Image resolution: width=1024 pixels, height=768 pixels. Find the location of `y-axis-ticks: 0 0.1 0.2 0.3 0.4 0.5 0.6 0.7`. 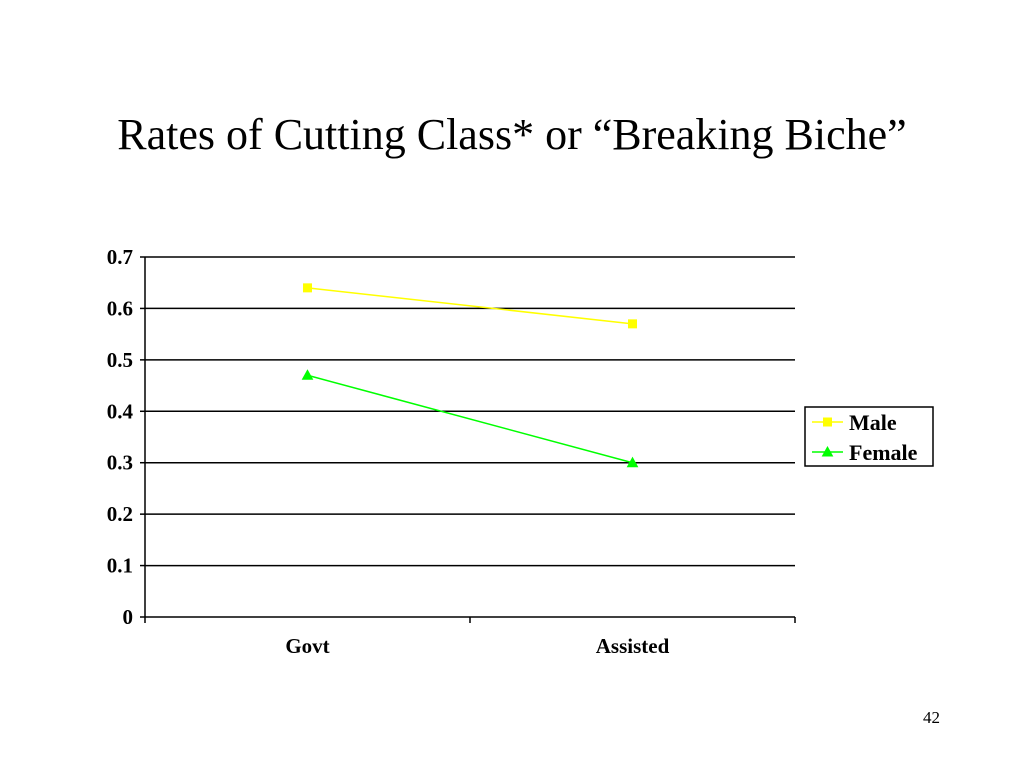

y-axis-ticks: 0 0.1 0.2 0.3 0.4 0.5 0.6 0.7 is located at coordinates (126, 437).